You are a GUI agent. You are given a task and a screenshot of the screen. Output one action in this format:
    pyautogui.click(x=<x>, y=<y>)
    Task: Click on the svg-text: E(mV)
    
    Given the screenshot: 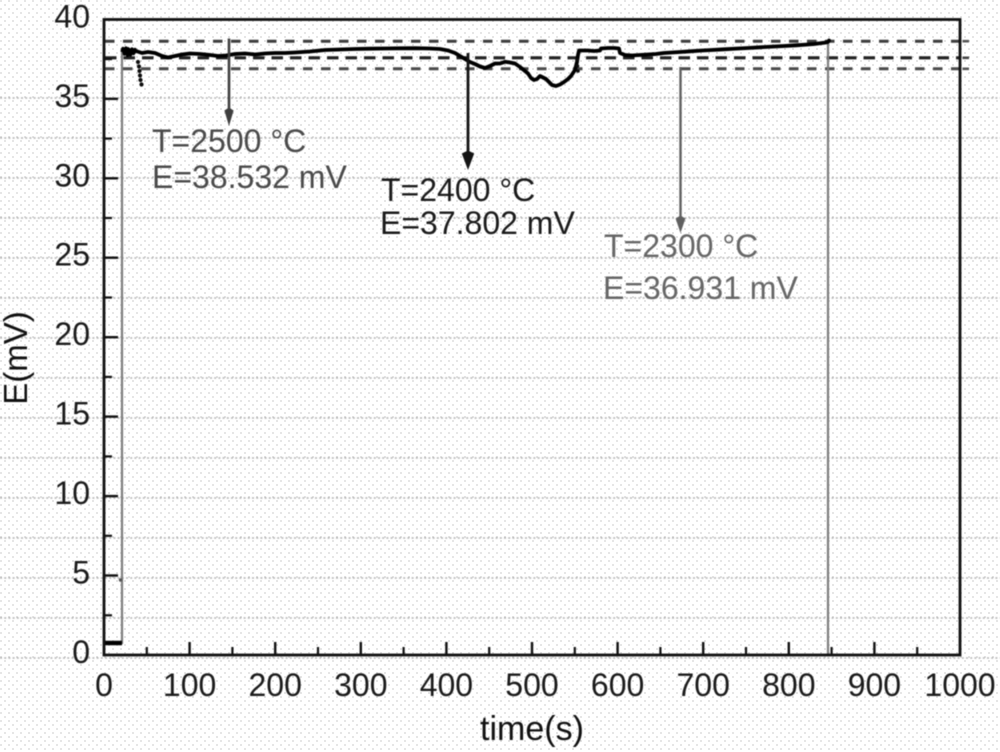 What is the action you would take?
    pyautogui.click(x=17, y=358)
    